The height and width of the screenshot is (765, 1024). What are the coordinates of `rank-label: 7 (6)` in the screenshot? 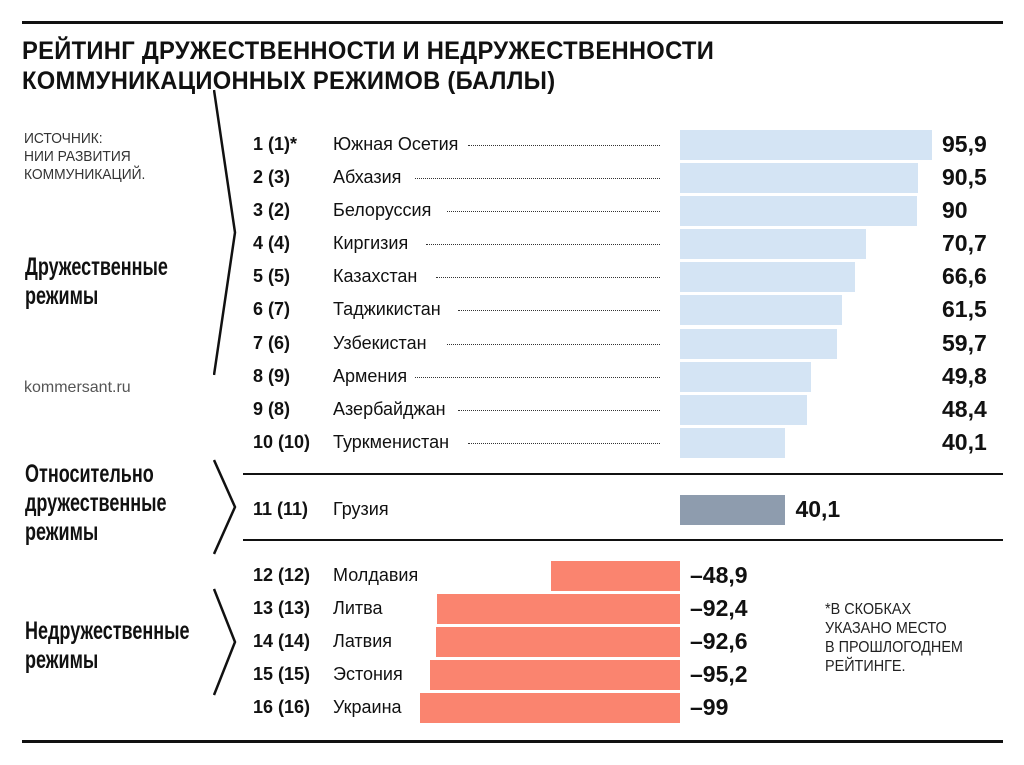 It's located at (272, 343).